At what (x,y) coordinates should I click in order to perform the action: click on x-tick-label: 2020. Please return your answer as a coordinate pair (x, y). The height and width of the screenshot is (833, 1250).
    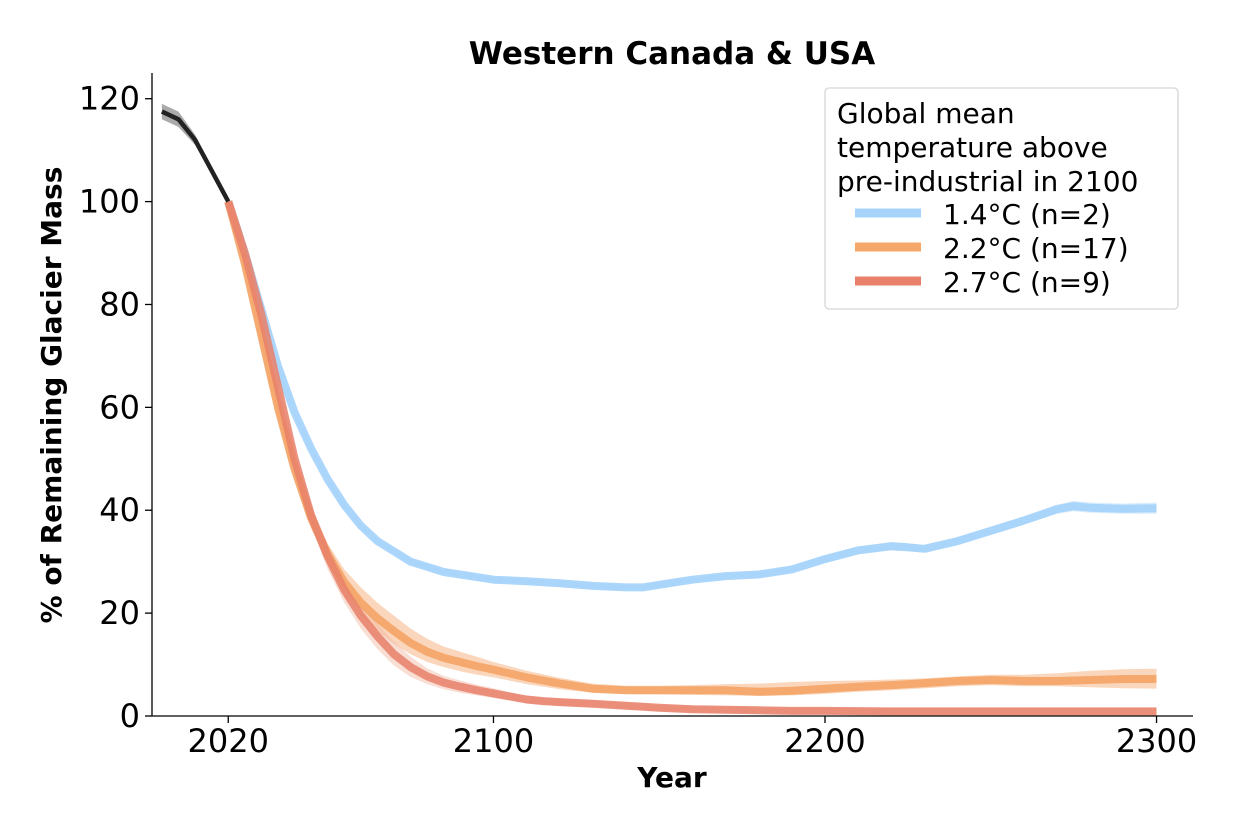
    Looking at the image, I should click on (228, 741).